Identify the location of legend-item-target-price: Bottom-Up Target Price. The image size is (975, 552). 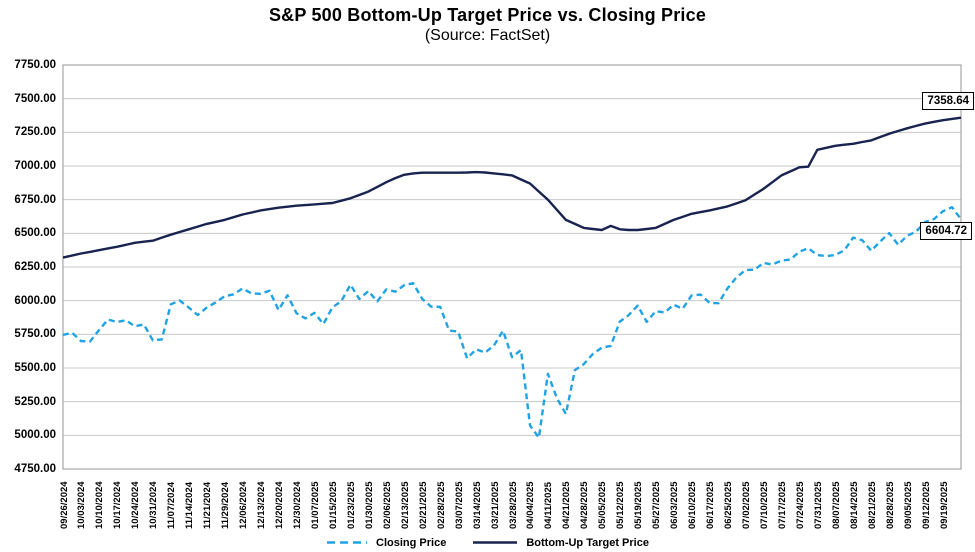
(560, 543).